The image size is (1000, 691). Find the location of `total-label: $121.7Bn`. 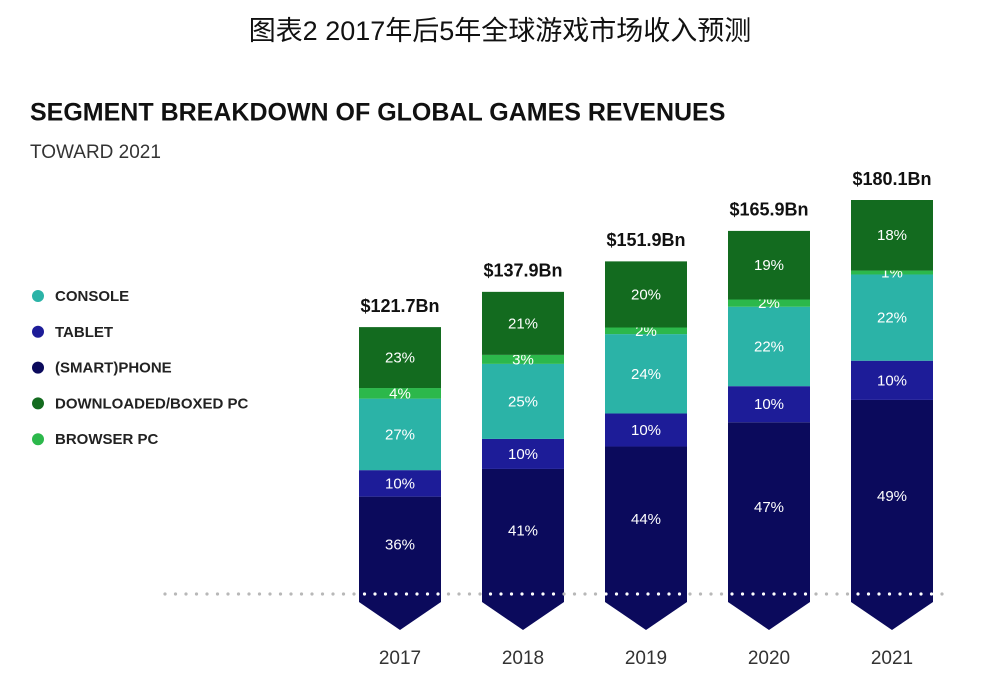

total-label: $121.7Bn is located at coordinates (399, 306).